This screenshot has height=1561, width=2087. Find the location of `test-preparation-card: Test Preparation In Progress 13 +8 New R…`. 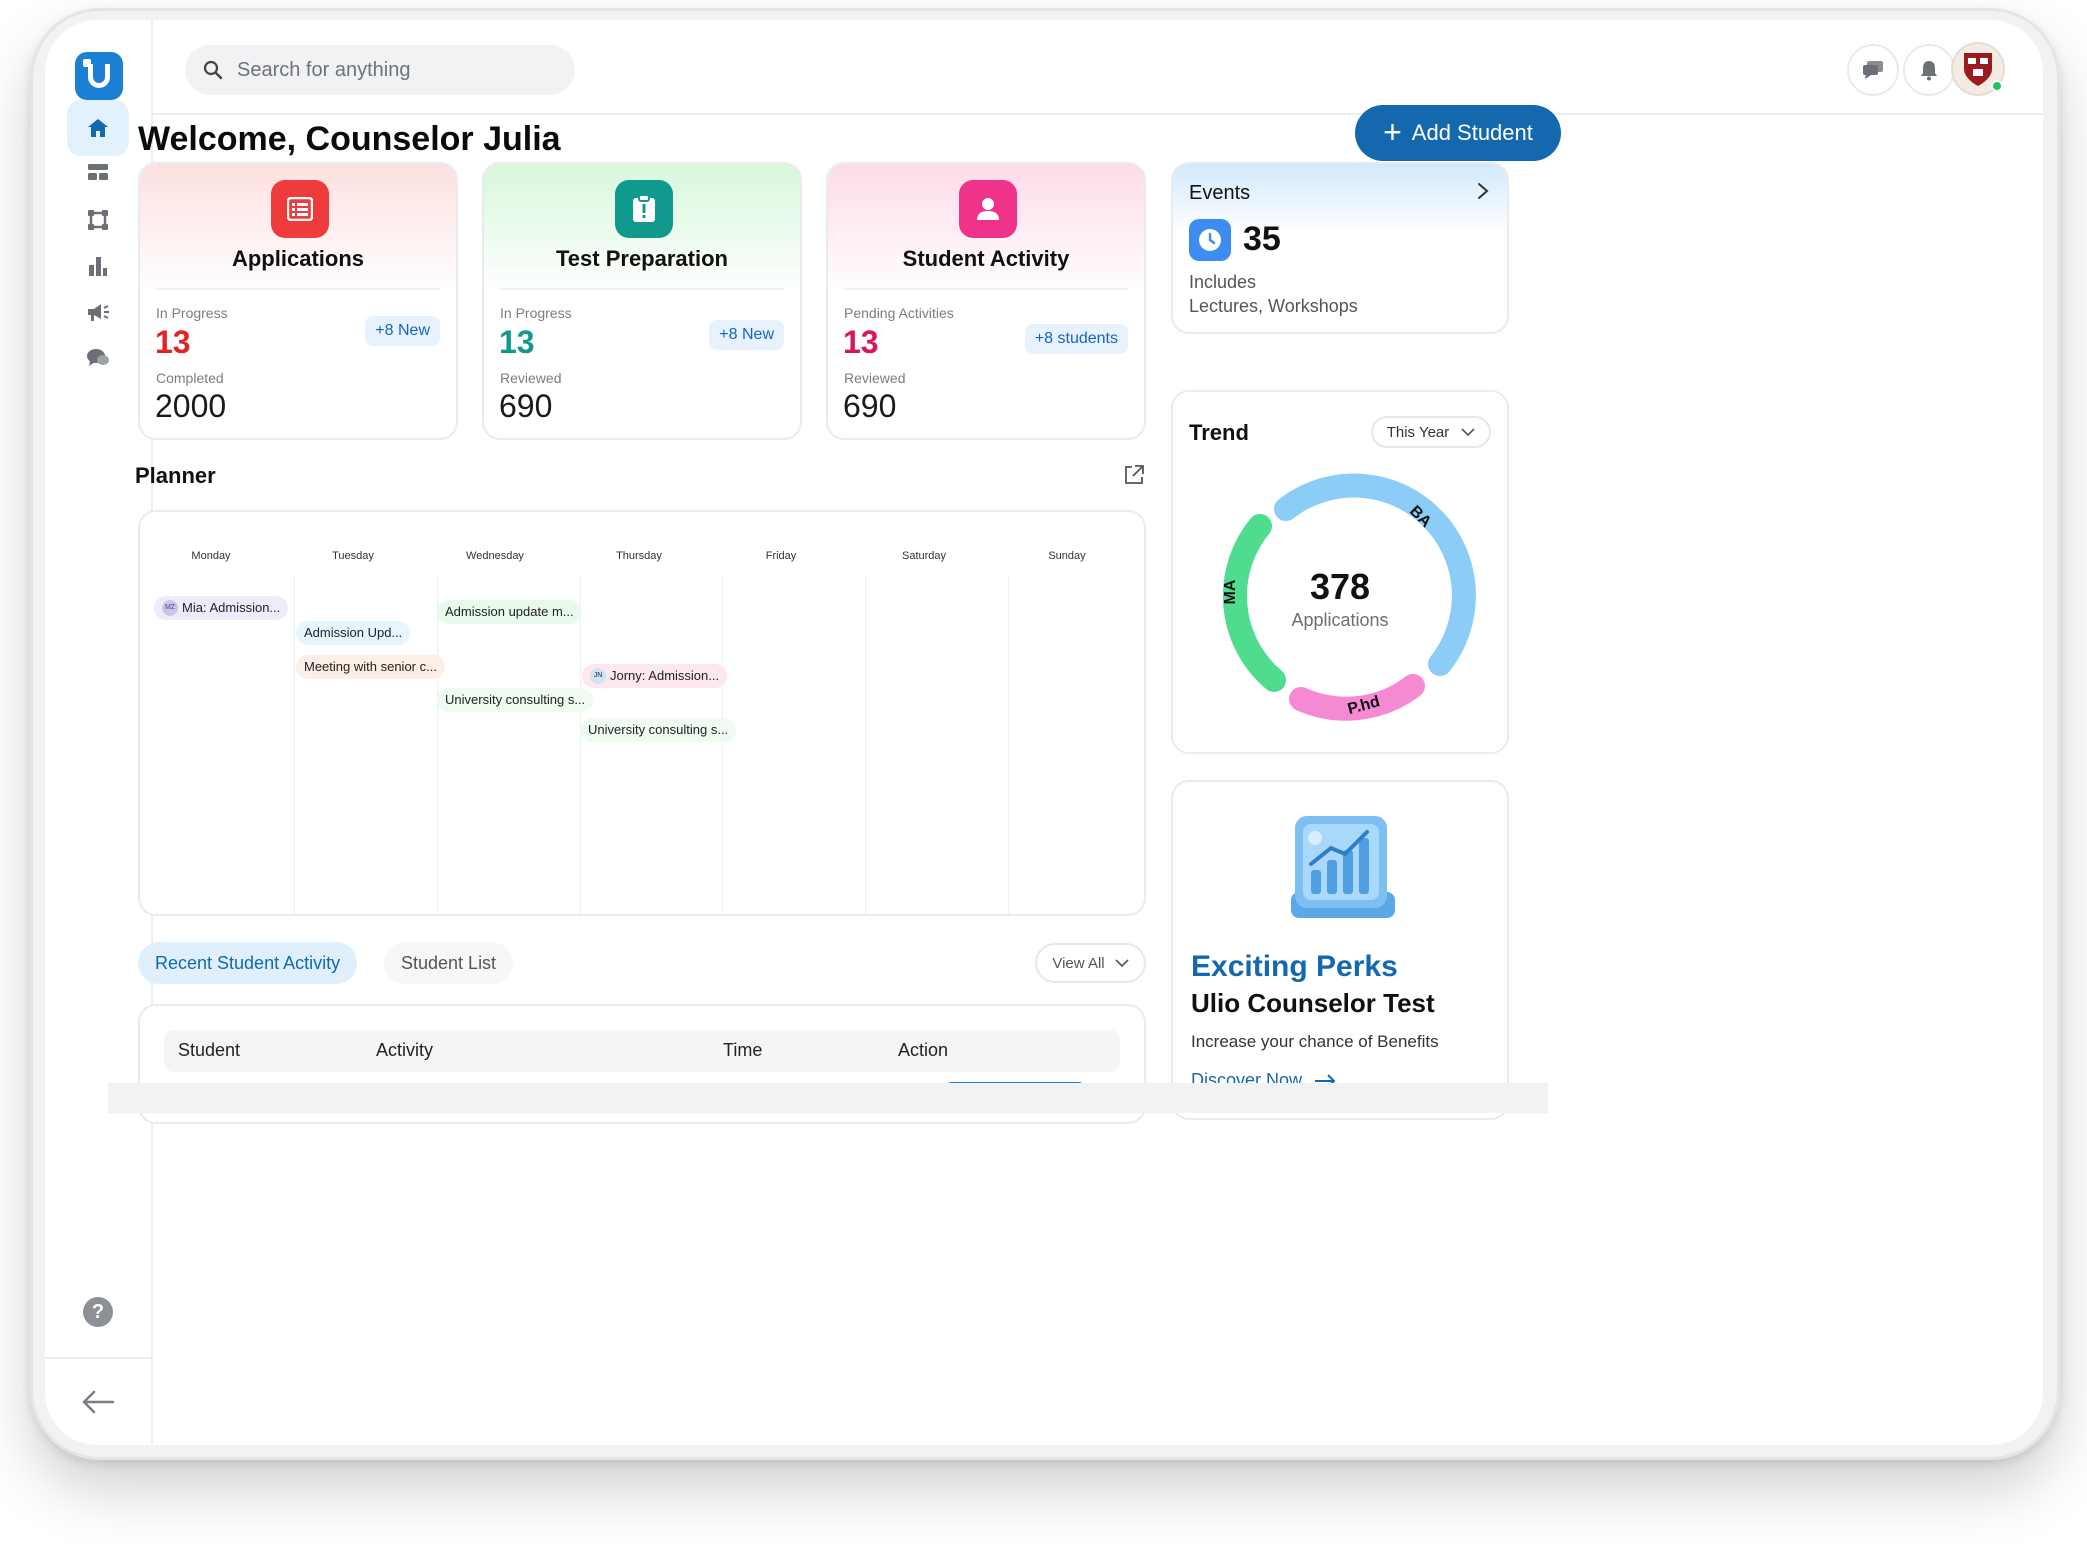

test-preparation-card: Test Preparation In Progress 13 +8 New R… is located at coordinates (642, 301).